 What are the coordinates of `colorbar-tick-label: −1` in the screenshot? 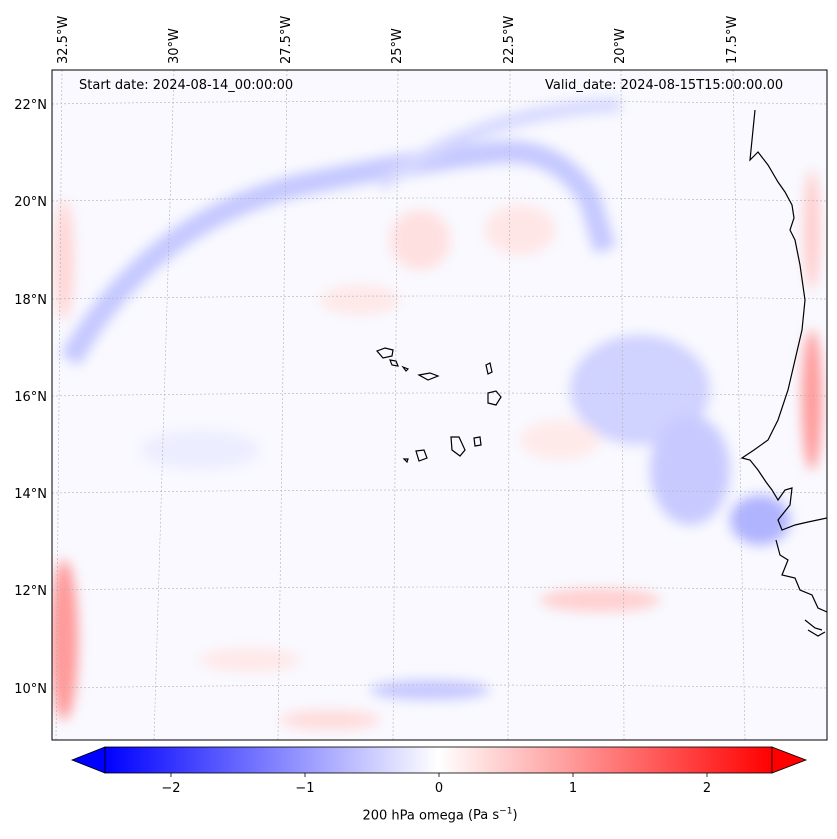 It's located at (304, 788).